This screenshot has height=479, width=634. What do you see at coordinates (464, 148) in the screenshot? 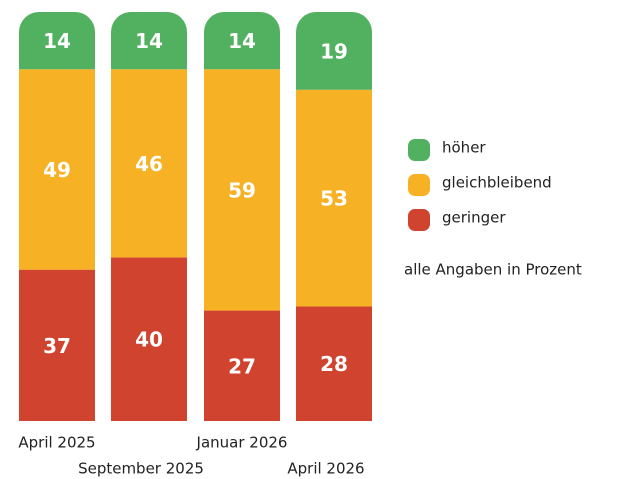
I see `legend-label: höher` at bounding box center [464, 148].